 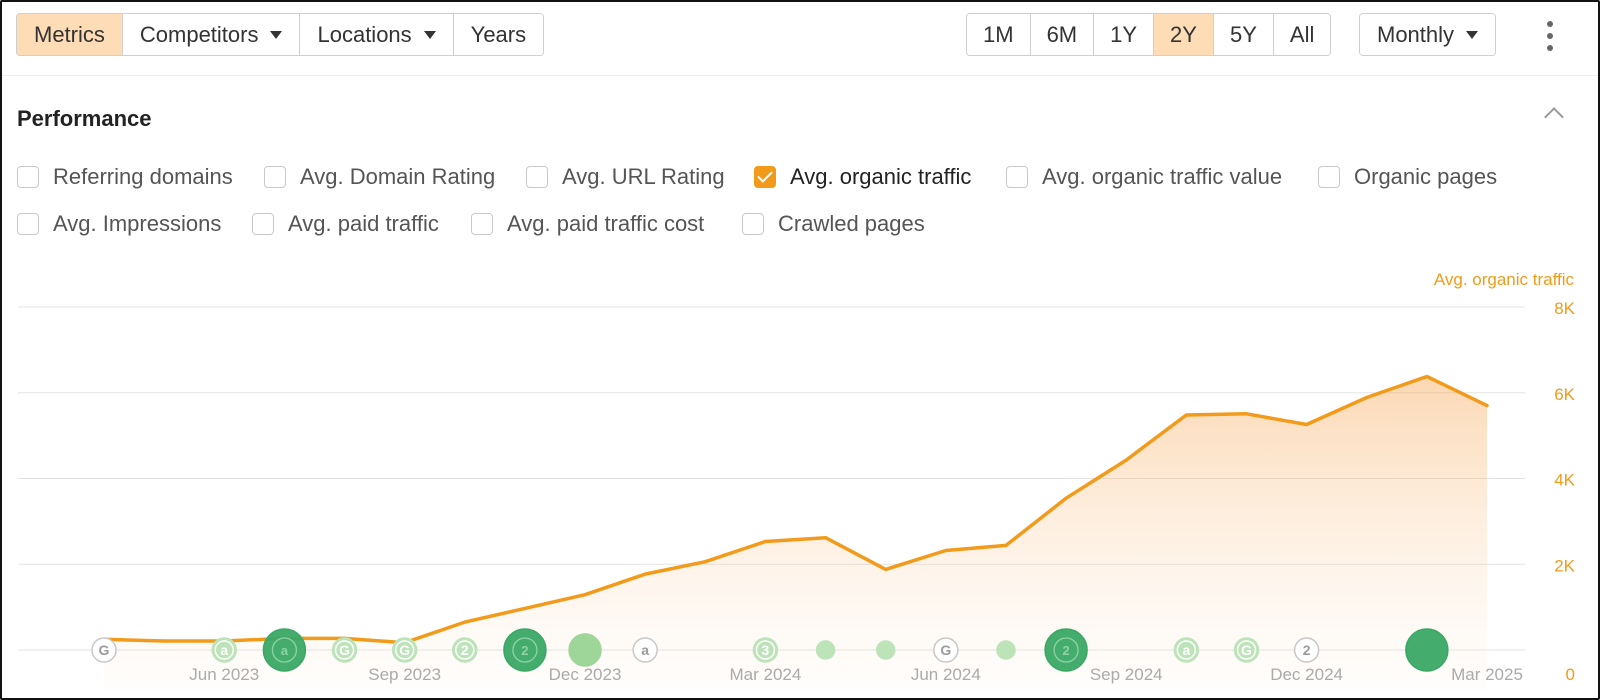 I want to click on range-1y-button: 1Y, so click(x=1124, y=34).